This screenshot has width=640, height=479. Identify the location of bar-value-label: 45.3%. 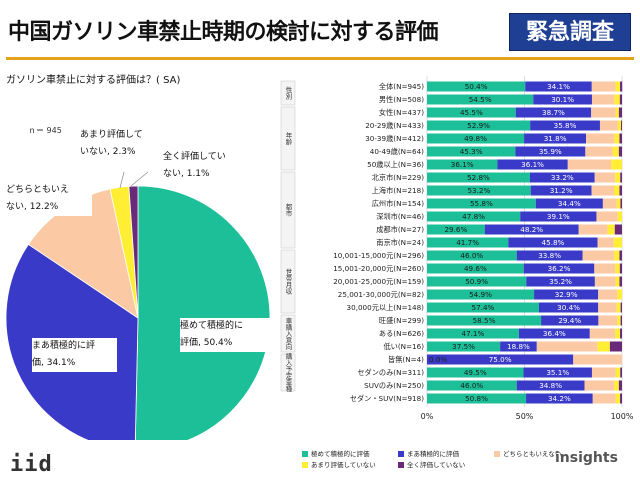
(471, 151).